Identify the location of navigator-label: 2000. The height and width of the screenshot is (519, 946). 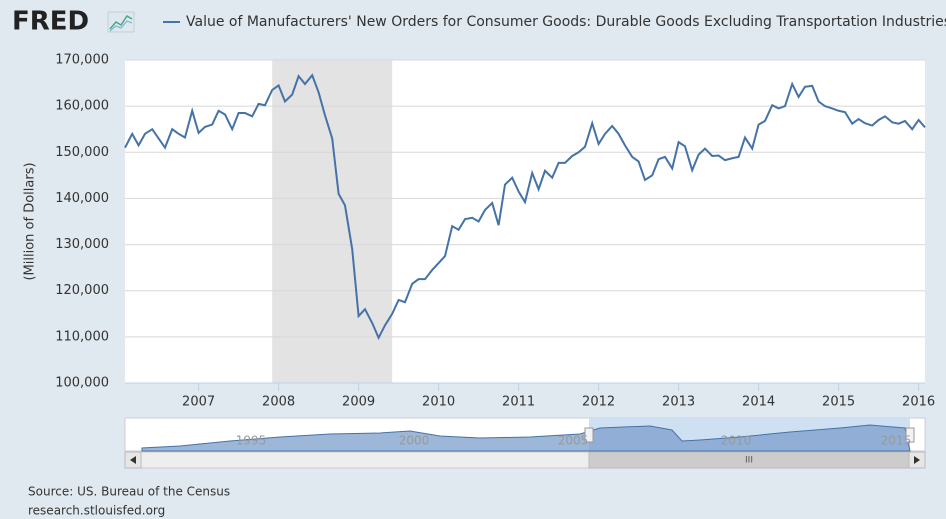
(414, 441).